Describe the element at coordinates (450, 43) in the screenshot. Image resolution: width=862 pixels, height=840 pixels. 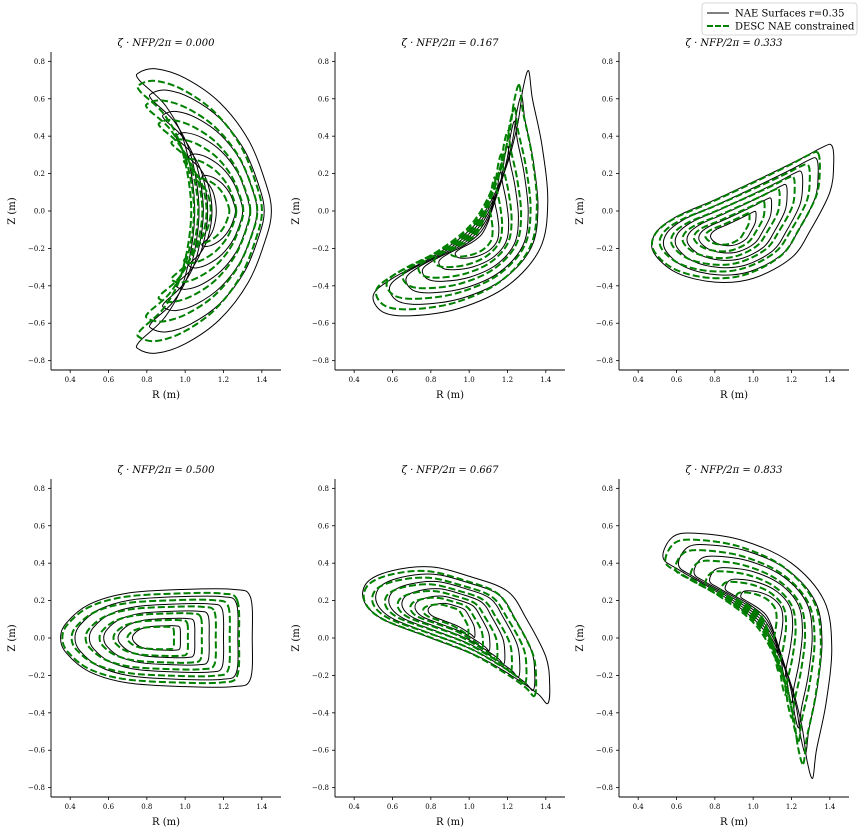
I see `panel-title: ζ · NFP/2π = 0.167` at that location.